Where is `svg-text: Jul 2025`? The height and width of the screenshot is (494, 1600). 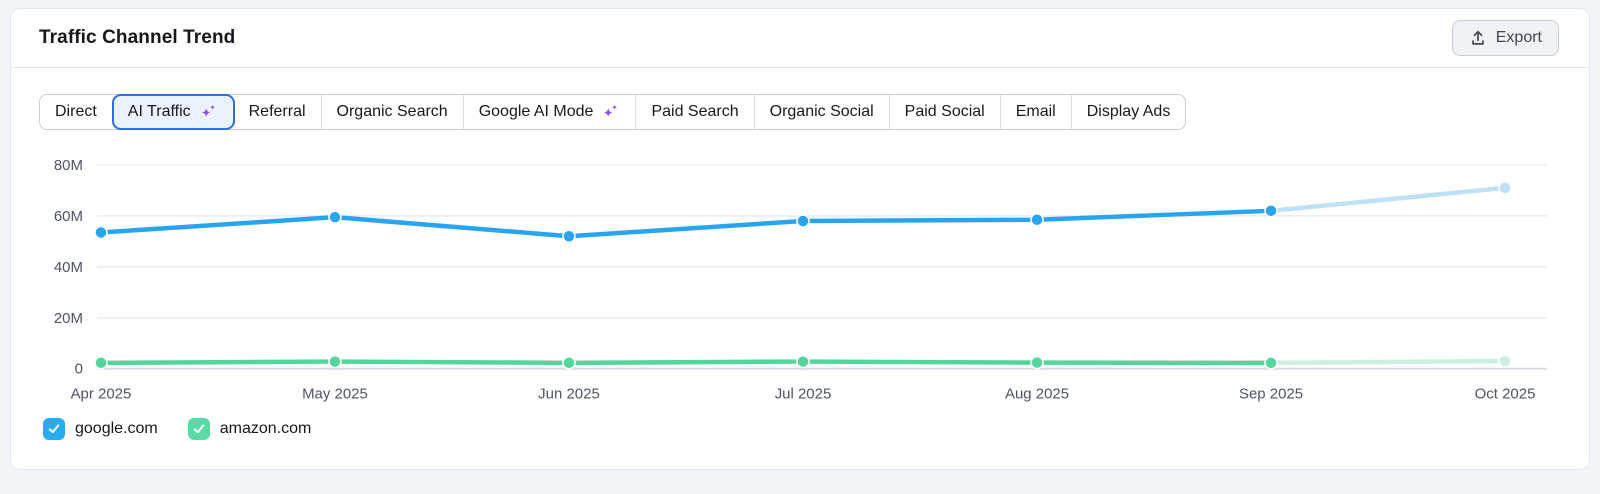
svg-text: Jul 2025 is located at coordinates (803, 394).